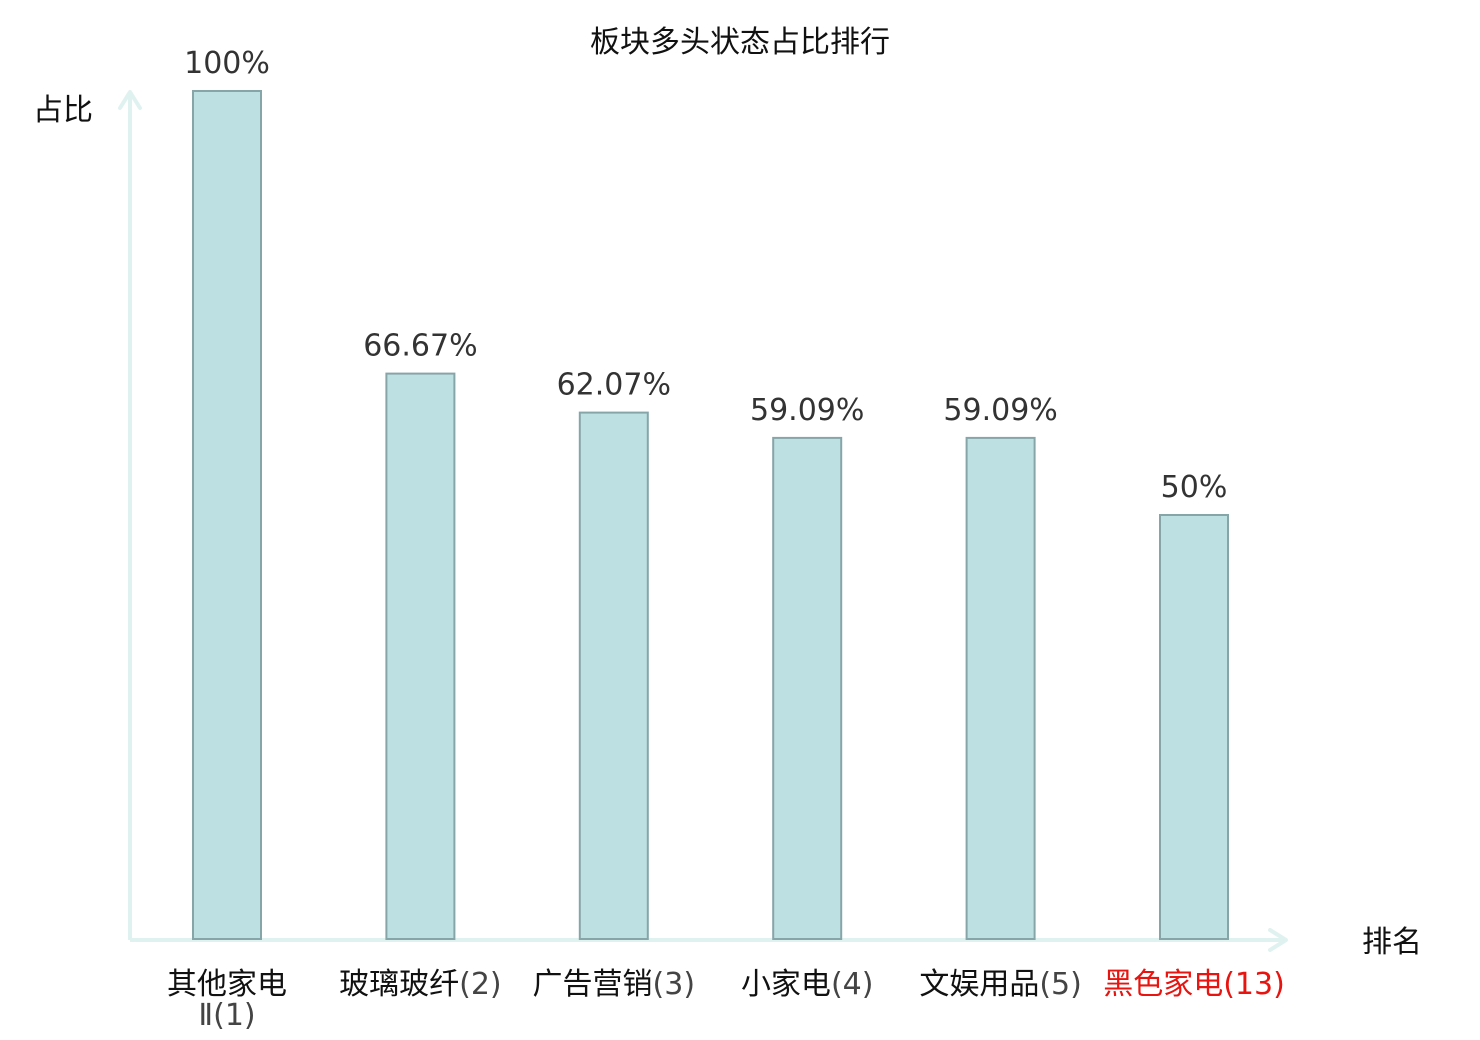 The height and width of the screenshot is (1040, 1480). I want to click on category-label: 黑色家电(13), so click(1194, 984).